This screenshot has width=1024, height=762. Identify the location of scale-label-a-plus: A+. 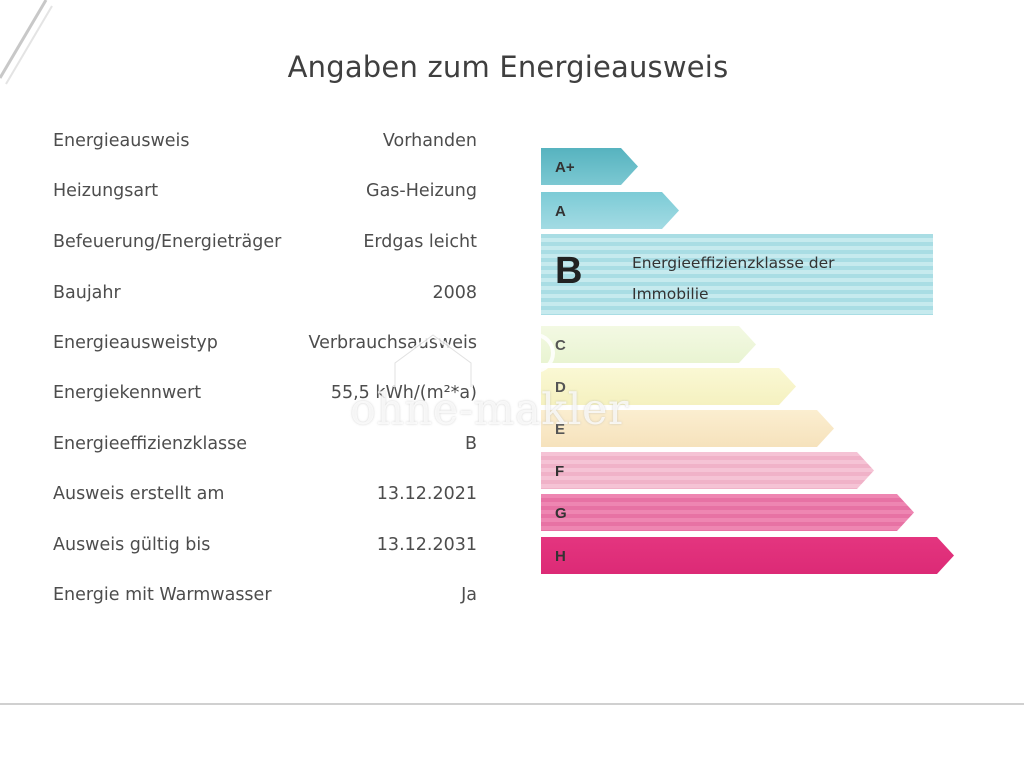
(565, 167).